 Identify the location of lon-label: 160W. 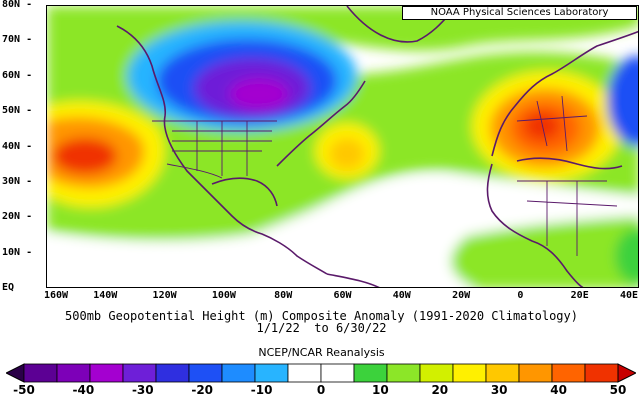
(56, 295).